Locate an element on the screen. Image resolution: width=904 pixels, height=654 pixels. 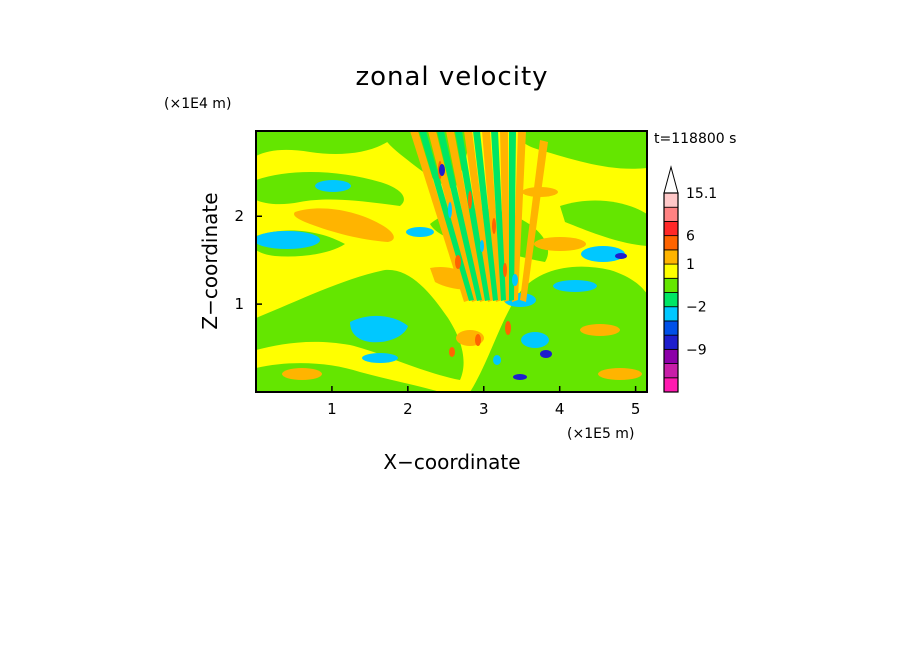
y-tick-label: 2 is located at coordinates (239, 216).